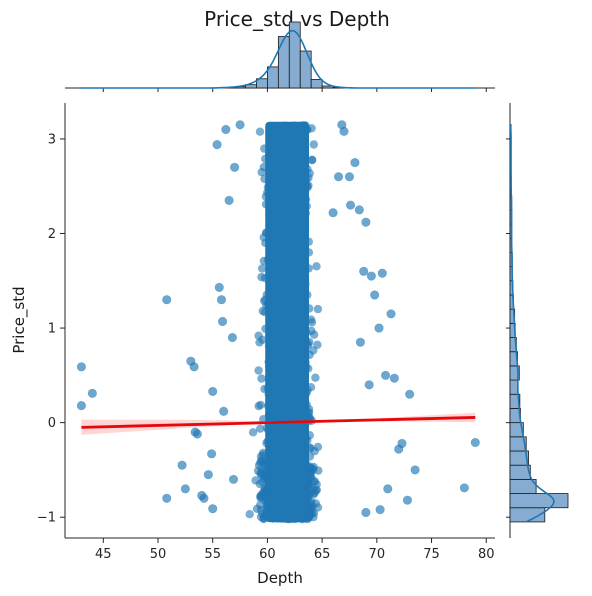 The image size is (592, 596). I want to click on marginal-y-histogram, so click(537, 320).